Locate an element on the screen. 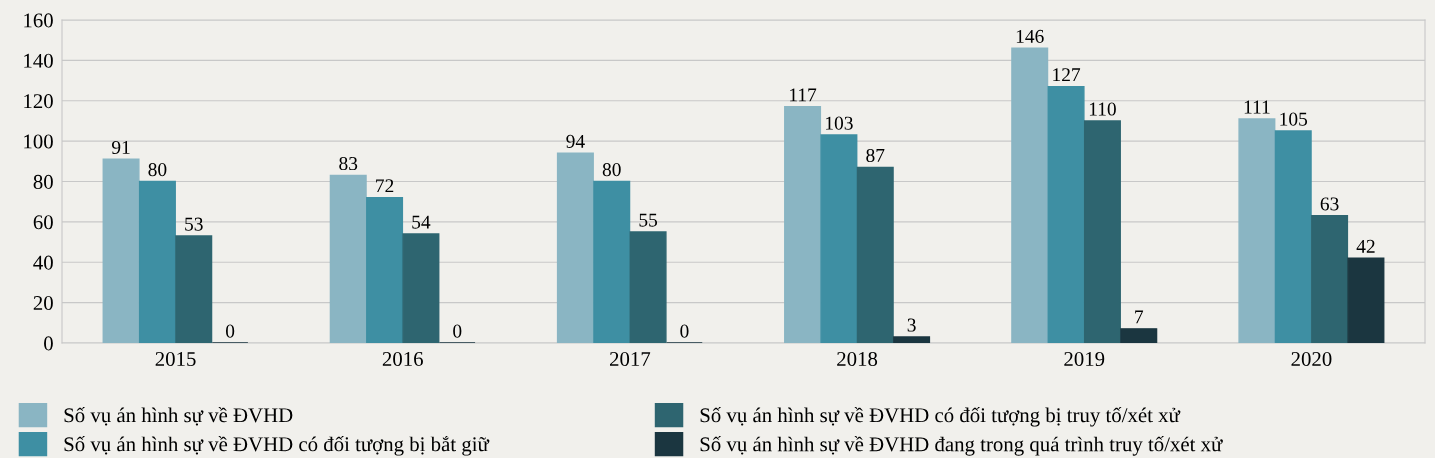 This screenshot has width=1435, height=458. y-tick-label: 80 is located at coordinates (43, 181).